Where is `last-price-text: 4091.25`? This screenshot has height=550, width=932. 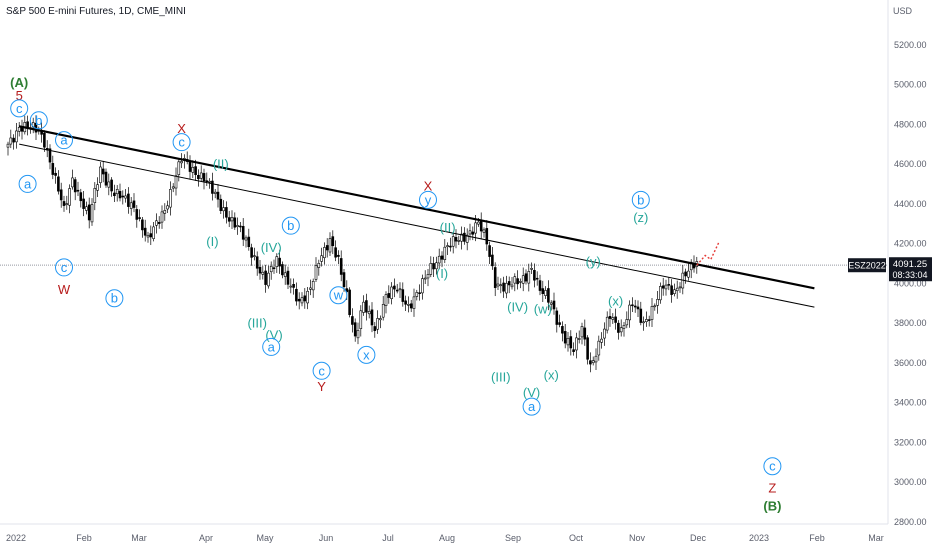
last-price-text: 4091.25 is located at coordinates (910, 264).